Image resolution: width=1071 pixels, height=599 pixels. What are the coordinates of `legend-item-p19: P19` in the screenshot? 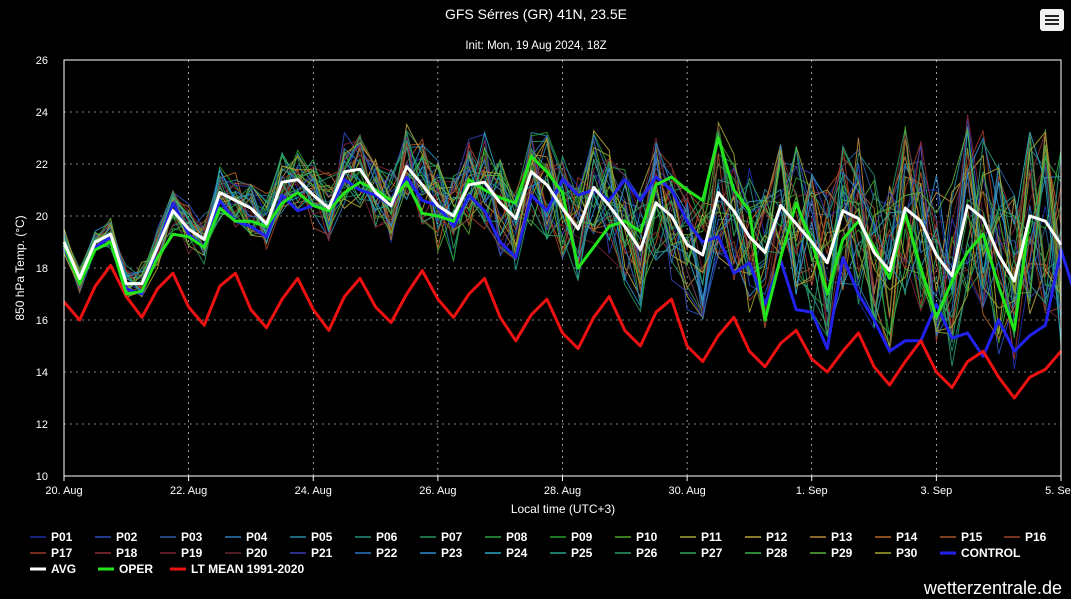 It's located at (181, 553).